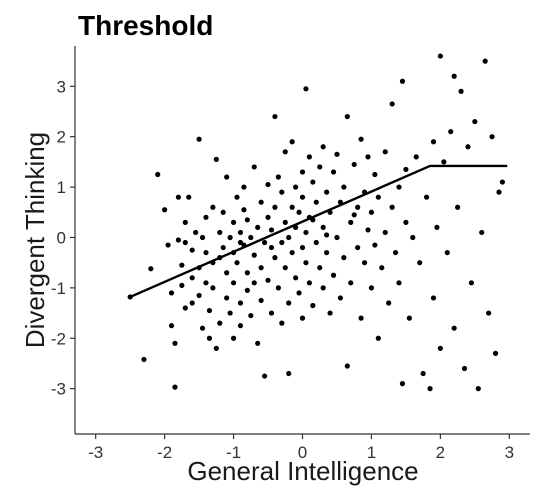 Image resolution: width=550 pixels, height=497 pixels. Describe the element at coordinates (61, 137) in the screenshot. I see `y-tick-label: 2` at that location.